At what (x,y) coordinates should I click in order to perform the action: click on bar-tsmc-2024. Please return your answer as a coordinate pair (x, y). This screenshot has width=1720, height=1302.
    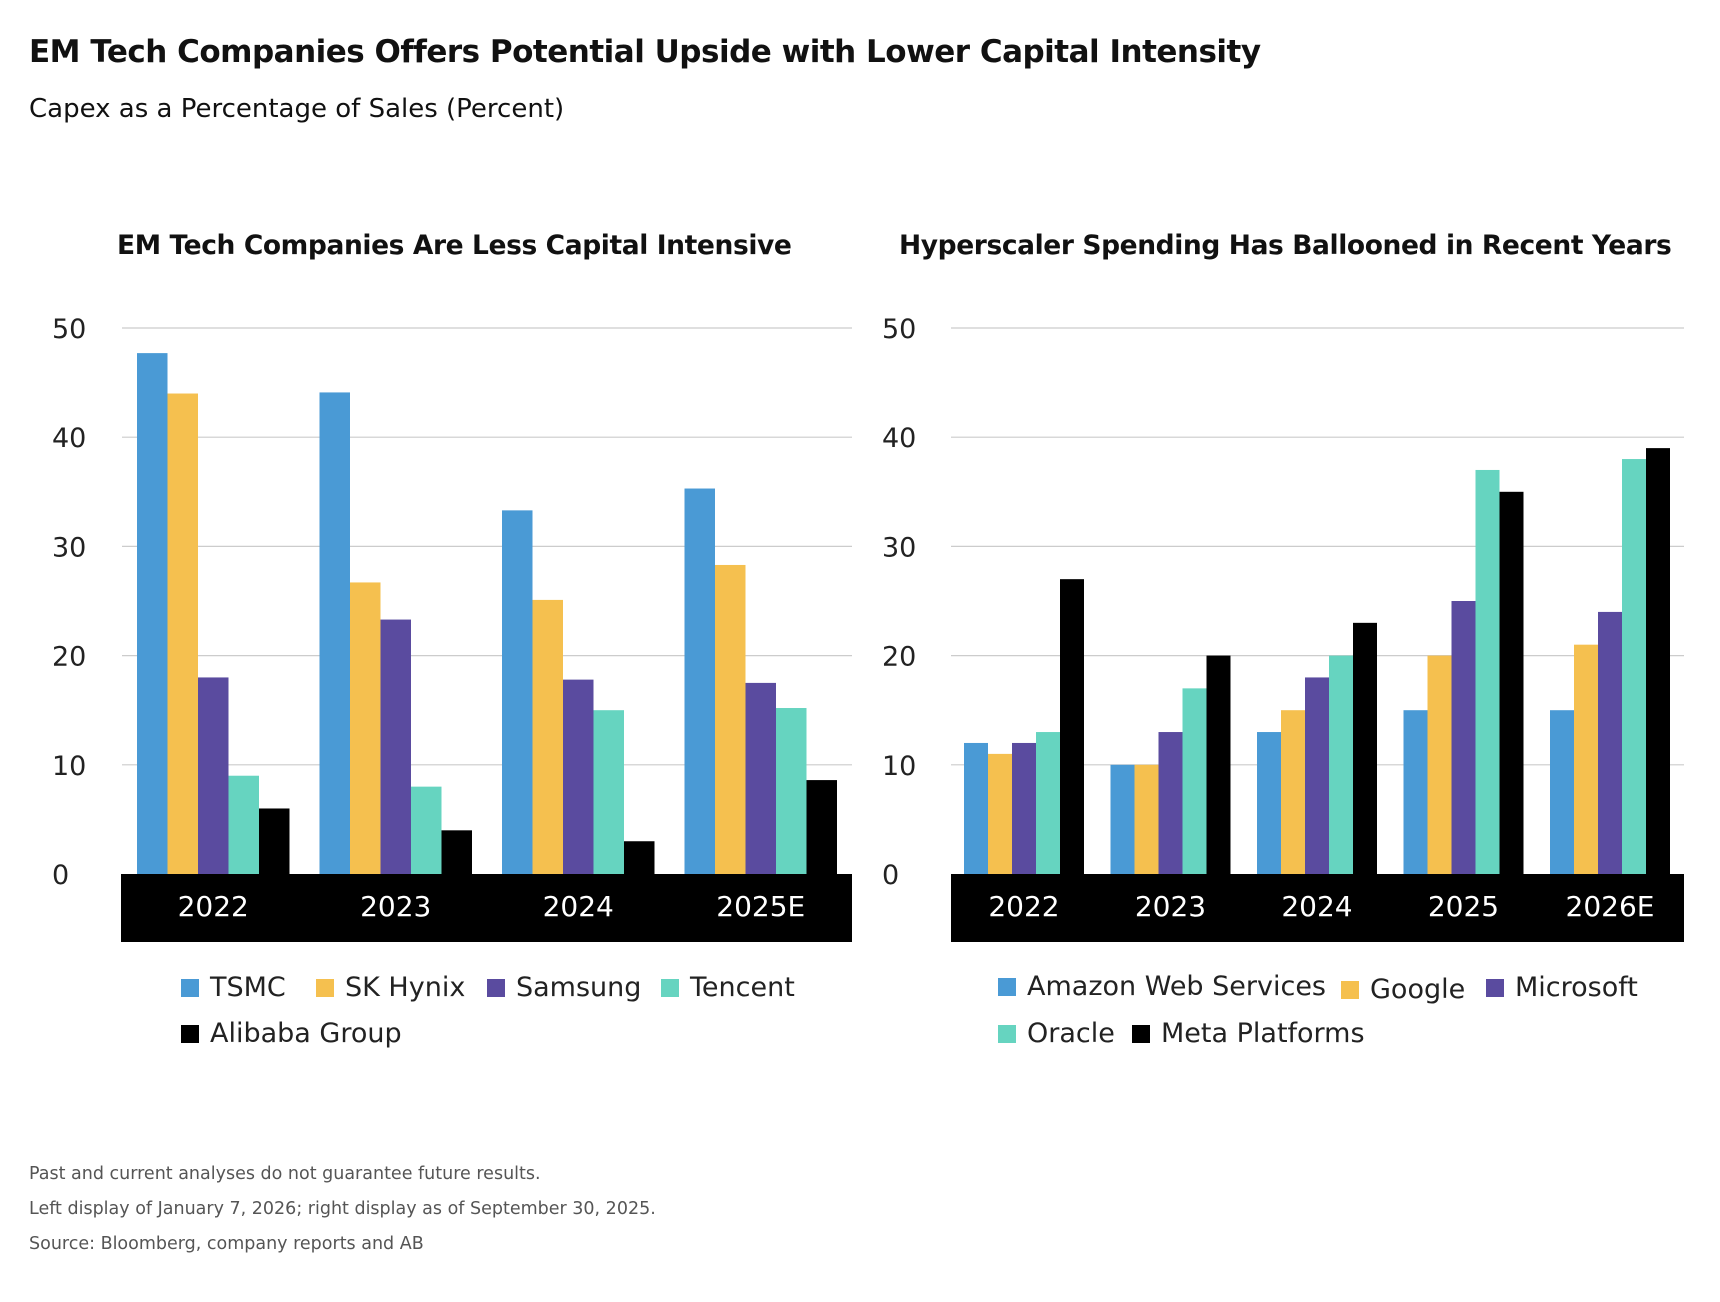
    Looking at the image, I should click on (517, 692).